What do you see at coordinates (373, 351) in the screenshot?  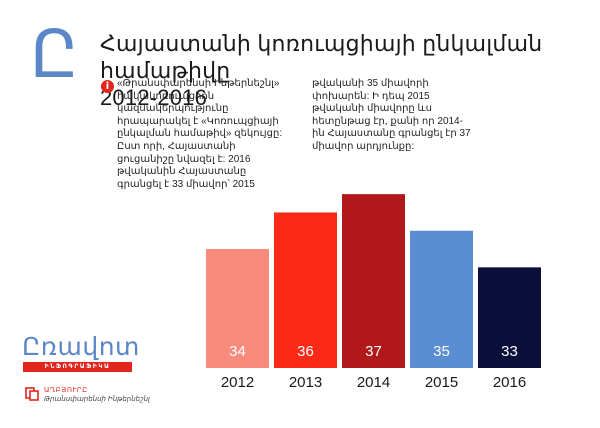 I see `data-label-2014: 37` at bounding box center [373, 351].